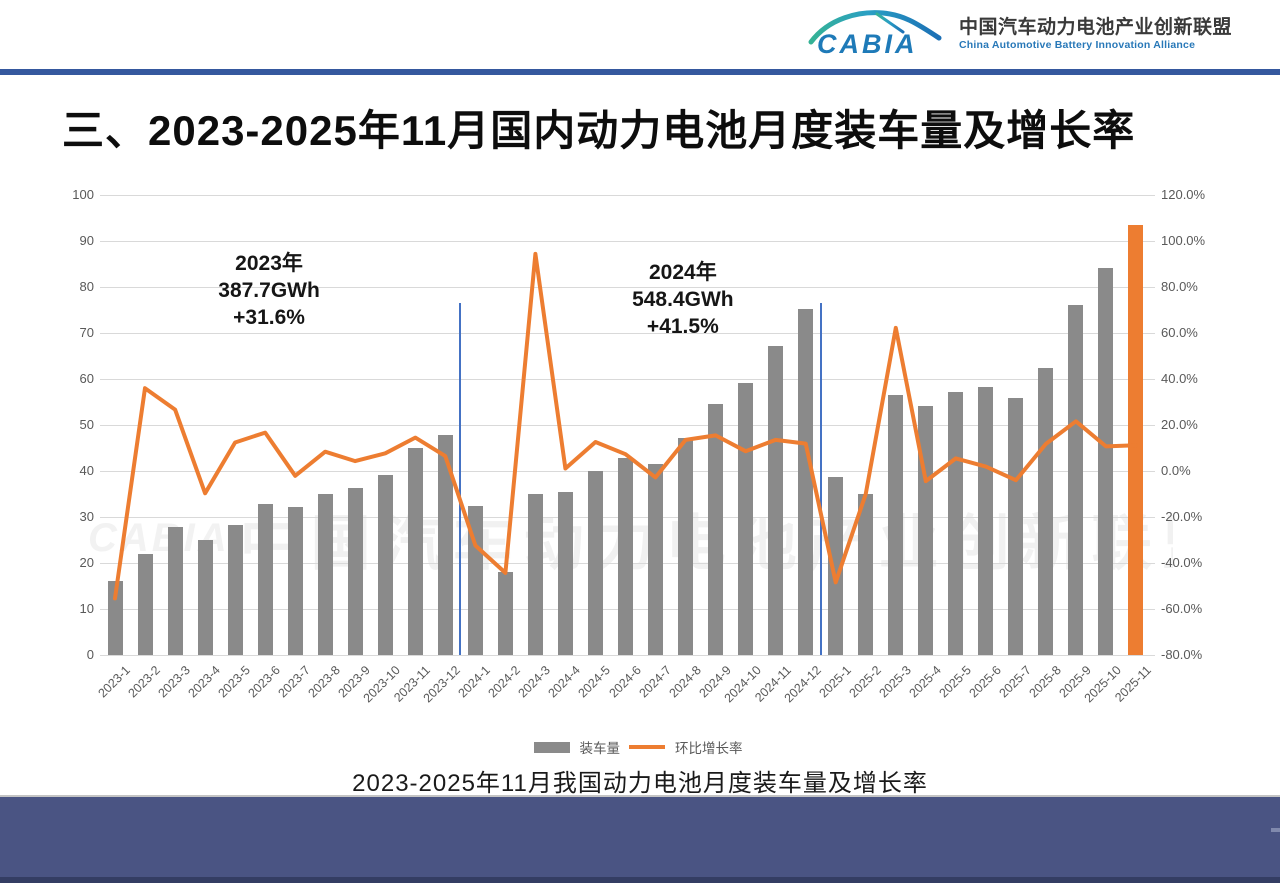 The width and height of the screenshot is (1280, 883). What do you see at coordinates (985, 682) in the screenshot?
I see `x-axis-label-2025-6: 2025-6` at bounding box center [985, 682].